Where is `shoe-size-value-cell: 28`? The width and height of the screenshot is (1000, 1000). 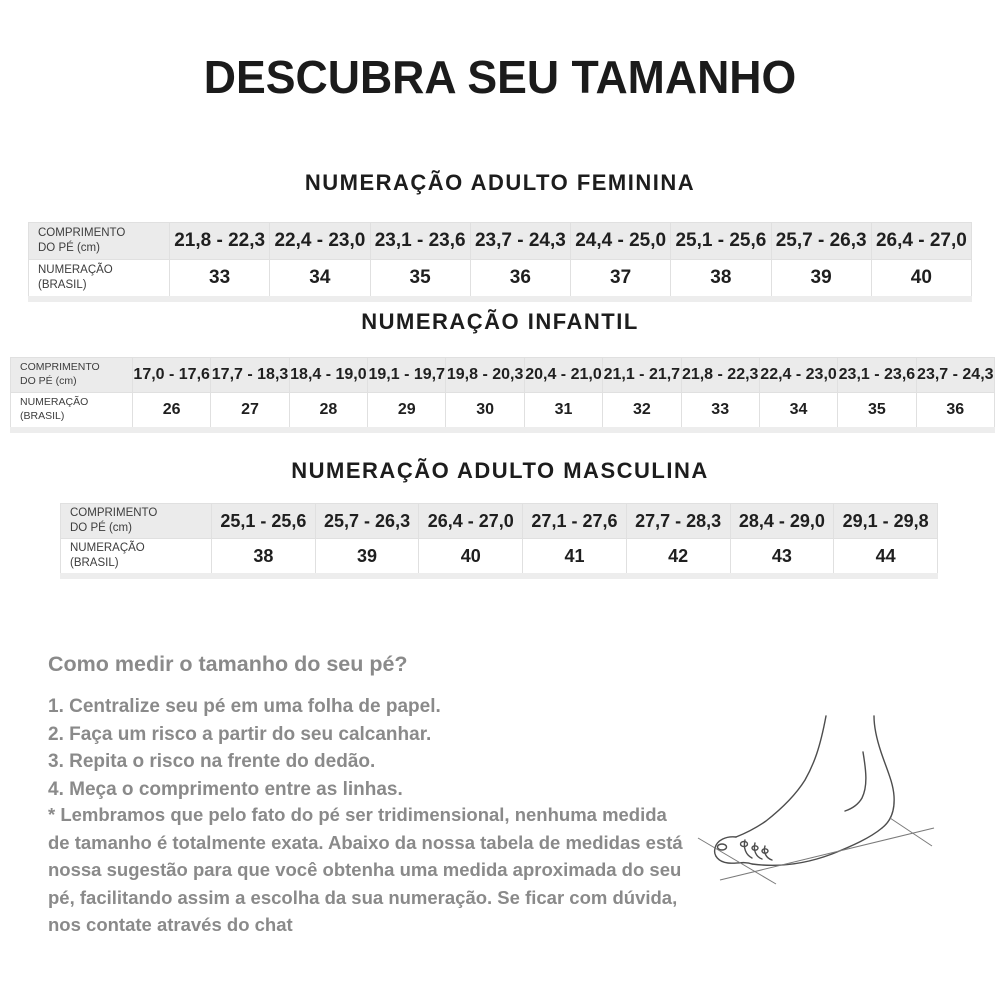
shoe-size-value-cell: 28 is located at coordinates (328, 411).